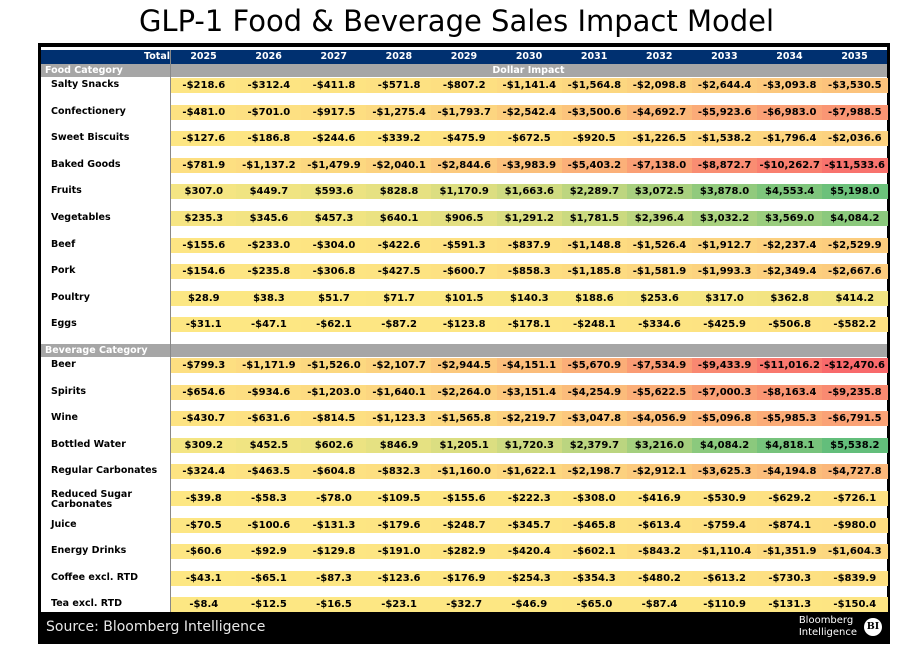  What do you see at coordinates (659, 552) in the screenshot?
I see `heatmap-cell: -$843.2` at bounding box center [659, 552].